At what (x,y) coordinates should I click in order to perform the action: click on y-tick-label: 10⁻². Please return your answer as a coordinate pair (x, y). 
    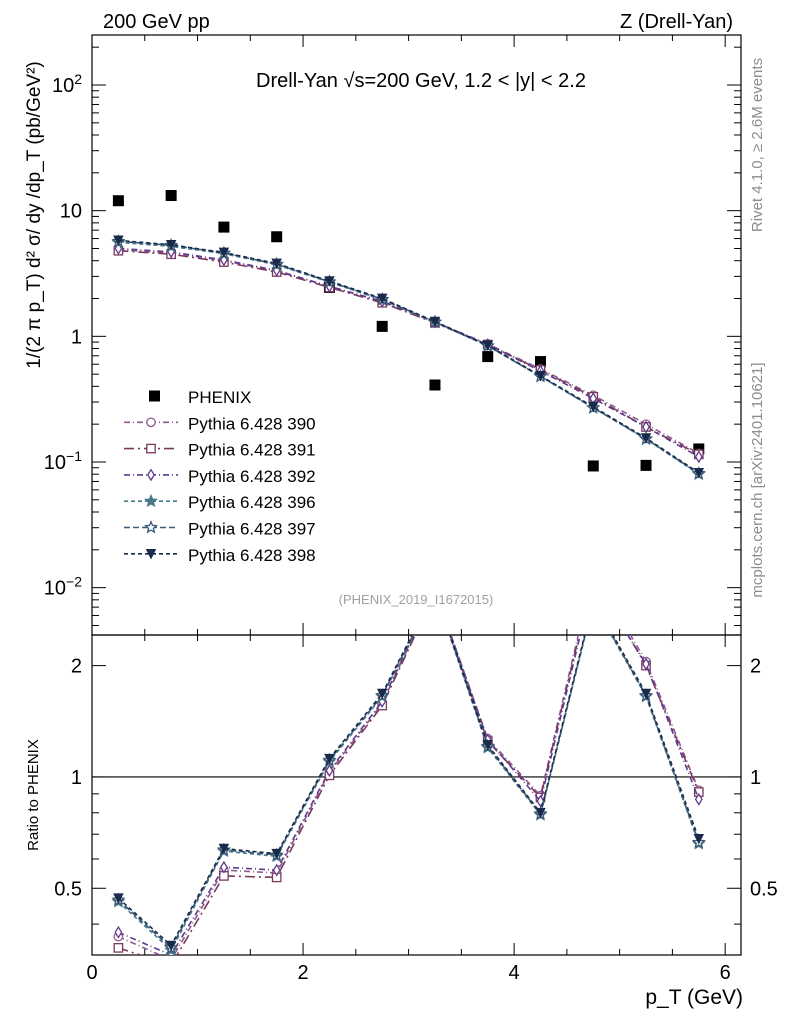
    Looking at the image, I should click on (63, 587).